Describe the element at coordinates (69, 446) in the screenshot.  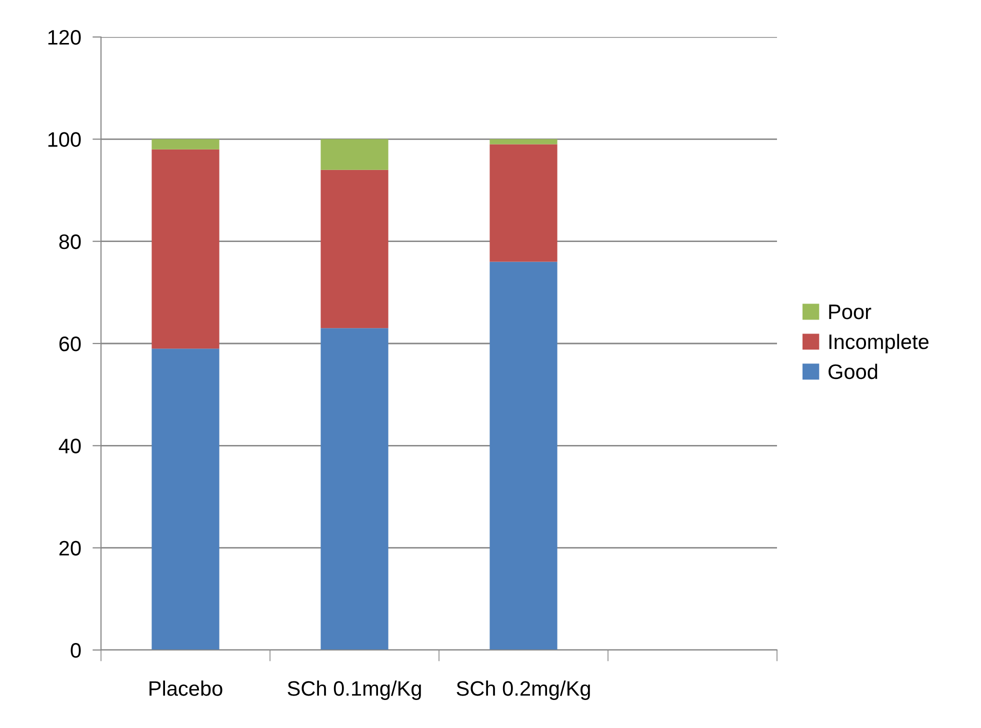
I see `y-tick-label: 40` at that location.